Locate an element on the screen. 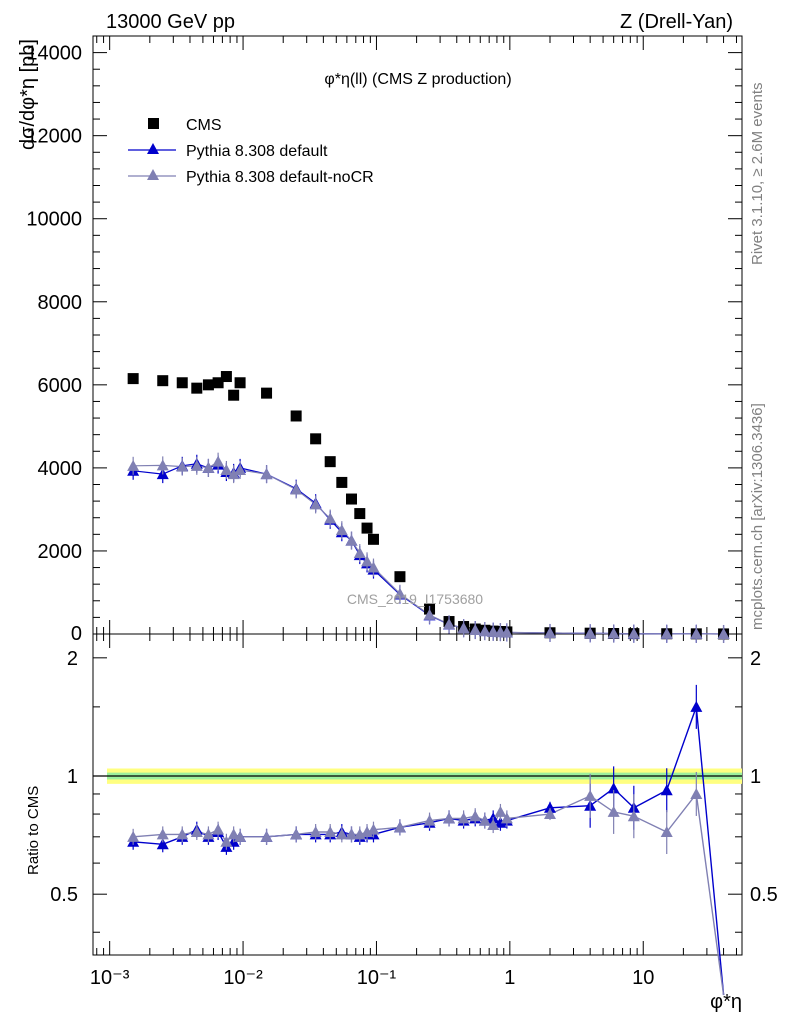  ratio-y-tick-label-left: 0.5 is located at coordinates (64, 895).